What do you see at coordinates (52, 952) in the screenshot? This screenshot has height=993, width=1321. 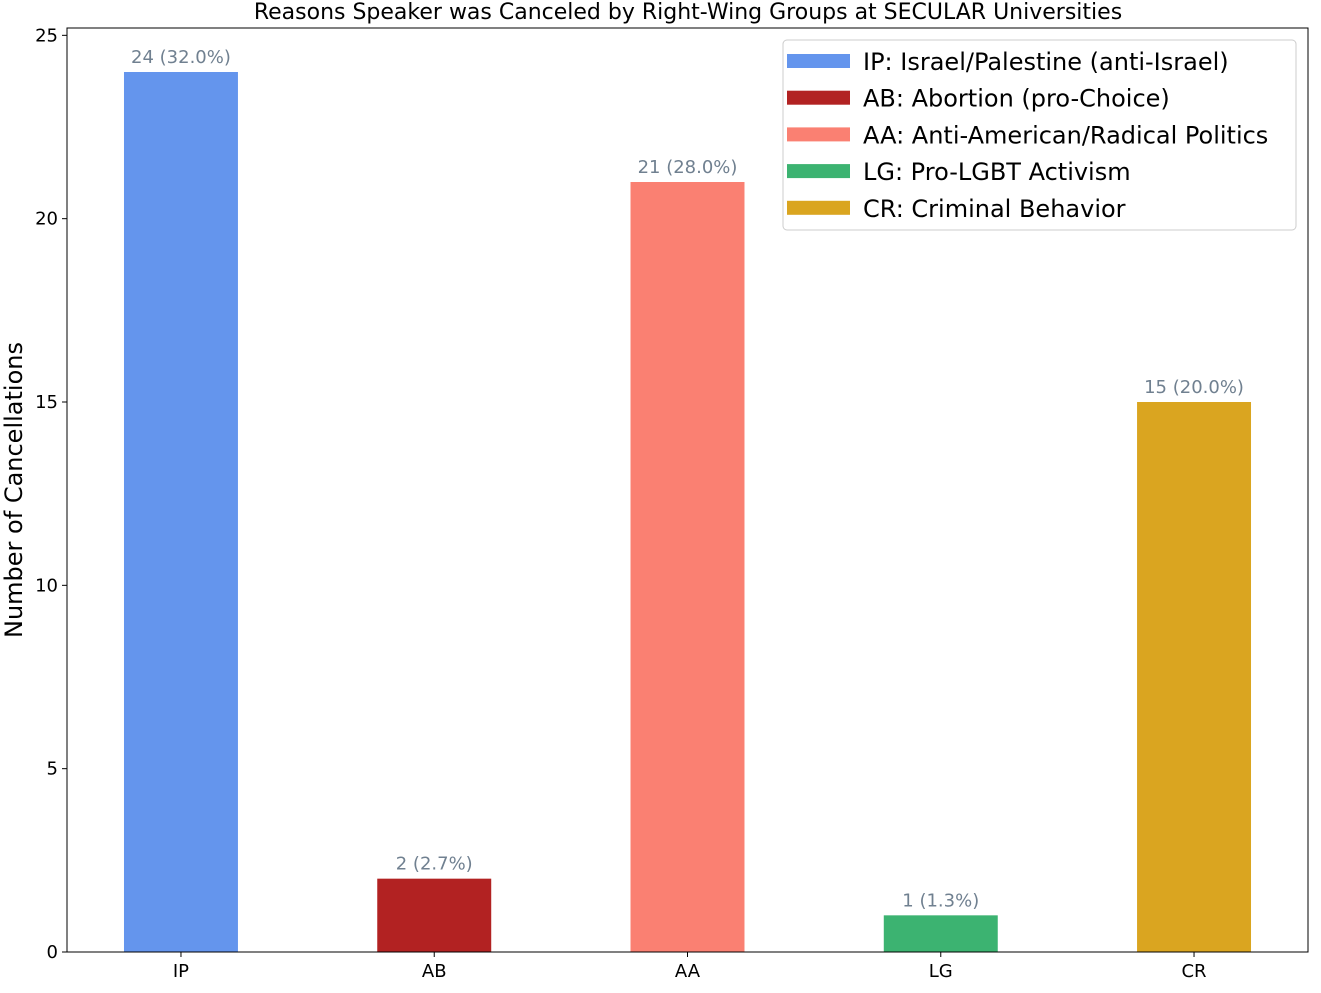 I see `y-tick-label: 0` at bounding box center [52, 952].